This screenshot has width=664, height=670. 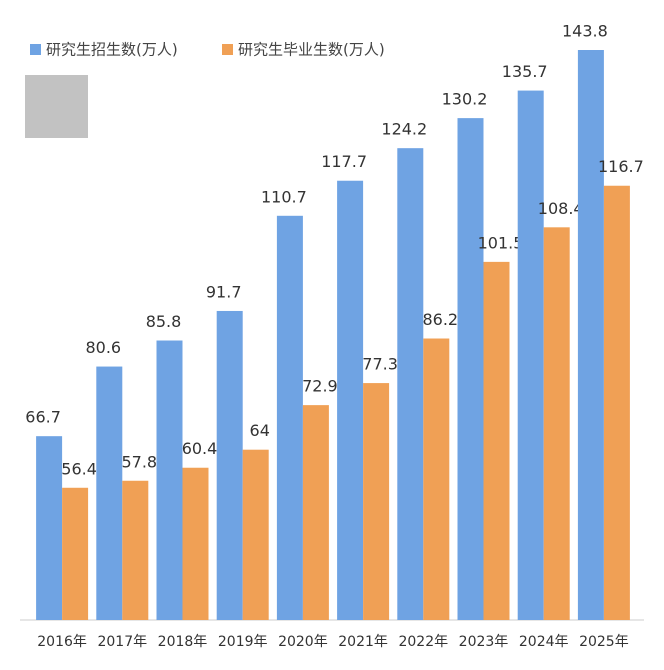 I want to click on value-label: 91.7, so click(x=224, y=291).